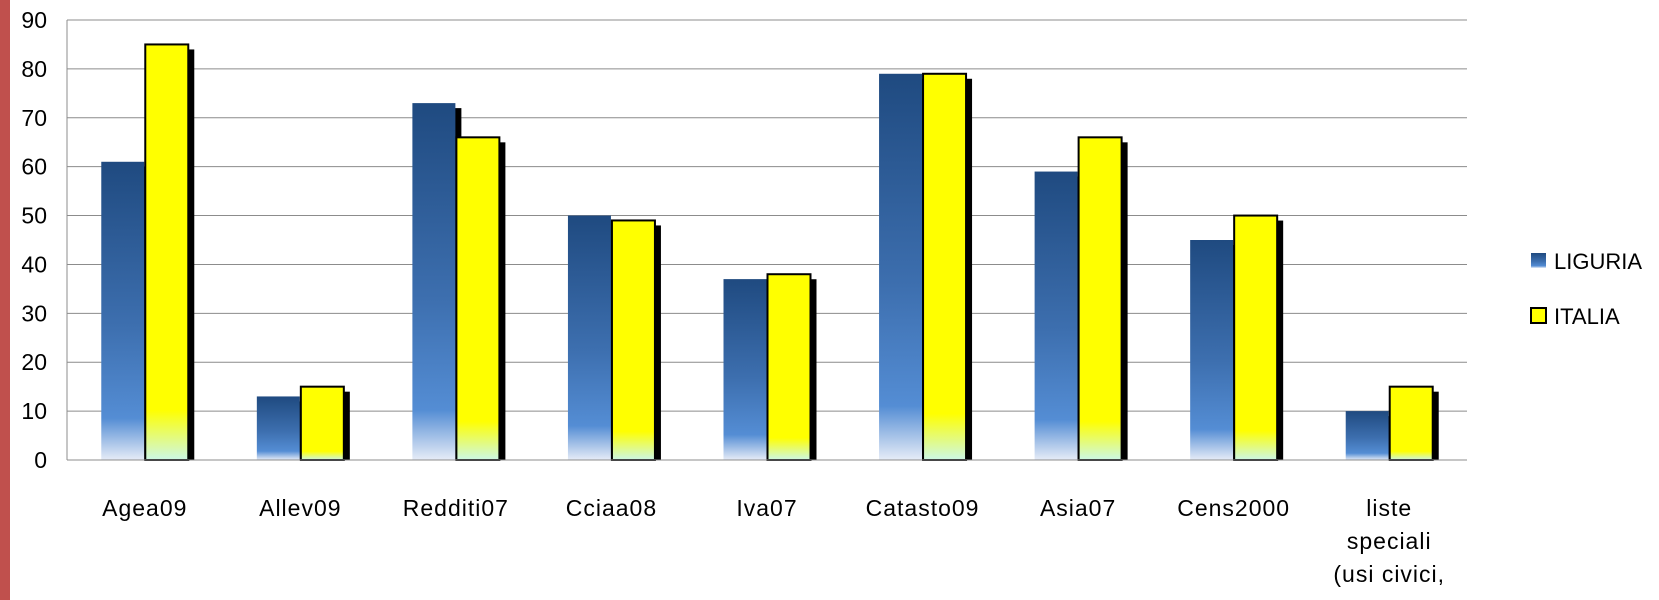 The height and width of the screenshot is (600, 1659). What do you see at coordinates (1586, 289) in the screenshot?
I see `legend: LIGURIA ITALIA` at bounding box center [1586, 289].